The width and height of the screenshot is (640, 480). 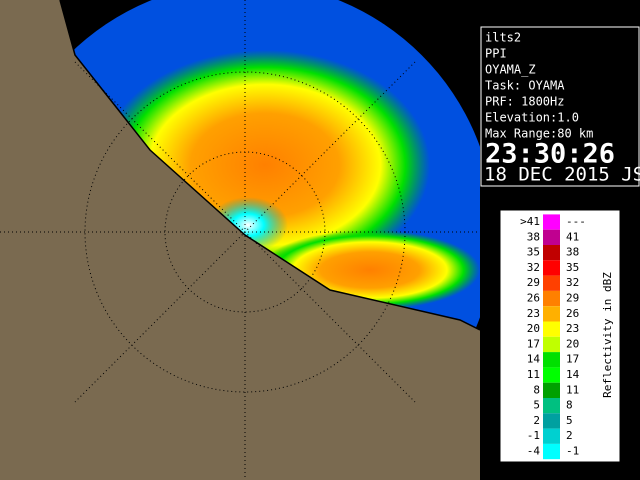 What do you see at coordinates (534, 451) in the screenshot?
I see `legend-low: -4` at bounding box center [534, 451].